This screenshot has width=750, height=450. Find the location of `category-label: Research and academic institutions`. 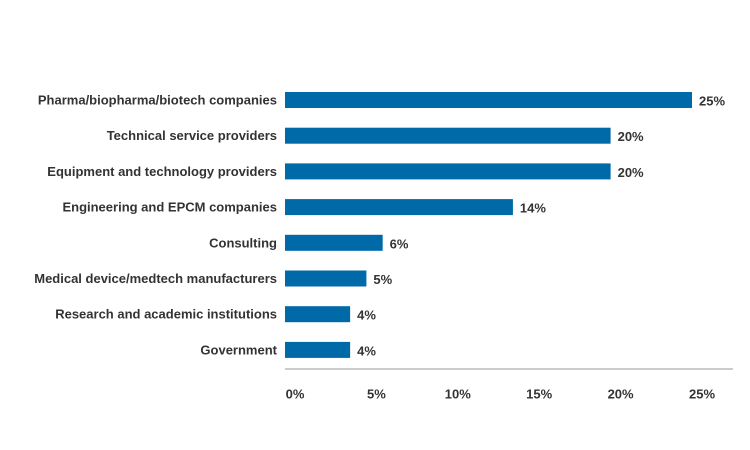

category-label: Research and academic institutions is located at coordinates (166, 314).